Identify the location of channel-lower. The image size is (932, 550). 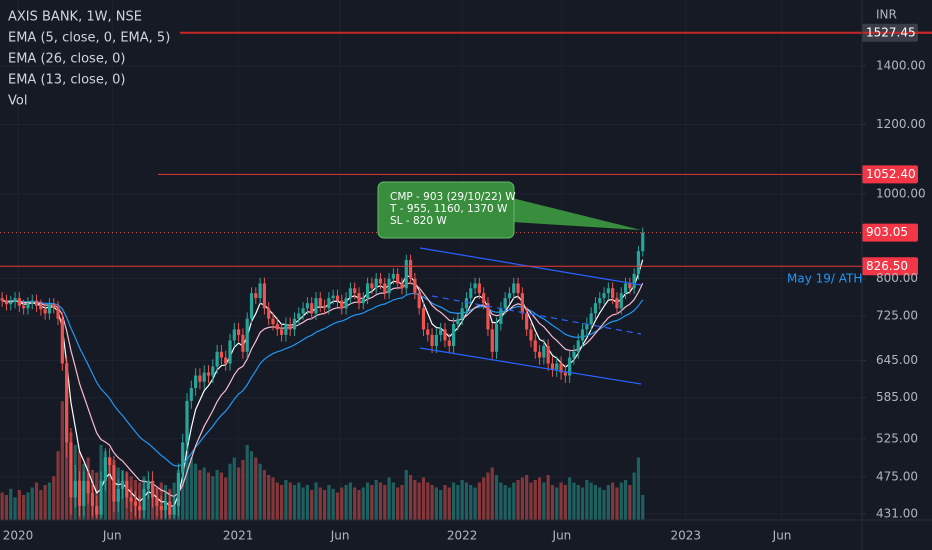
(530, 366).